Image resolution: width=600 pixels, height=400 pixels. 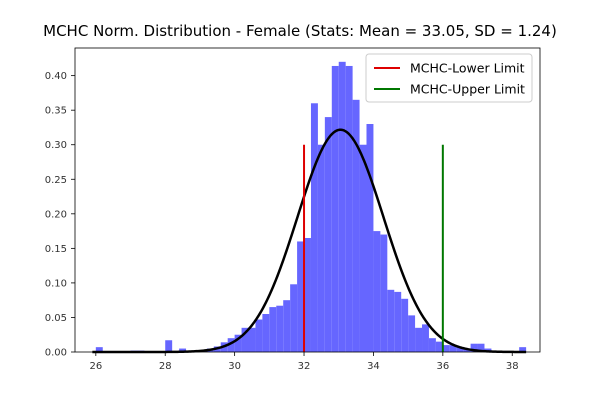 I want to click on x-tick-label: 32, so click(x=304, y=366).